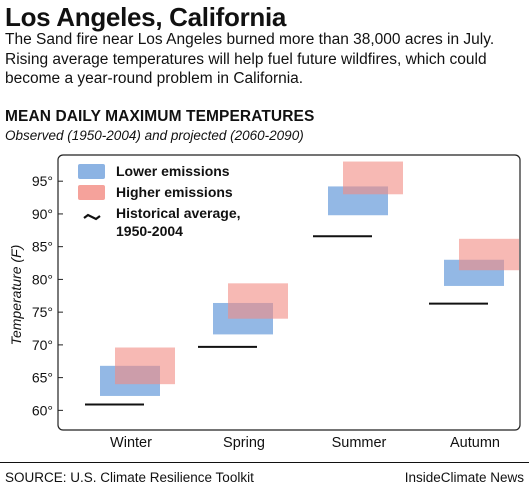 This screenshot has height=491, width=529. What do you see at coordinates (91, 171) in the screenshot?
I see `legend-swatch-lower` at bounding box center [91, 171].